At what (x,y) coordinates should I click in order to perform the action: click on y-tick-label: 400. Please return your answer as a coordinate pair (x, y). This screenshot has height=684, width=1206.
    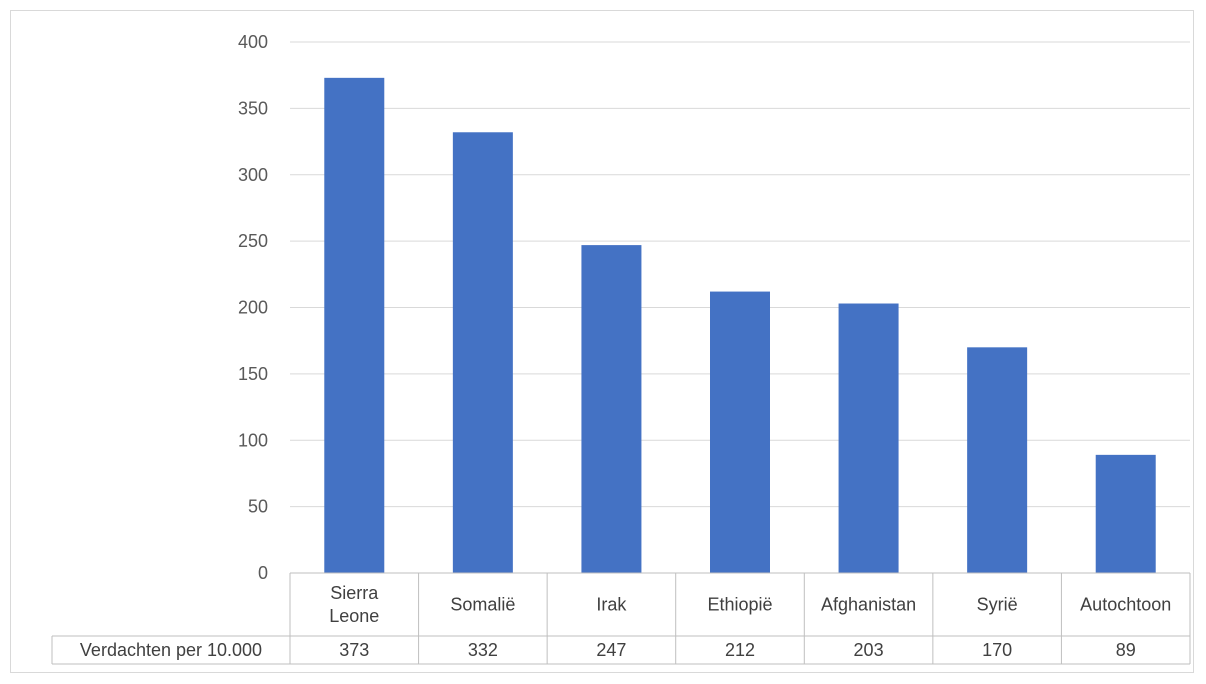
    Looking at the image, I should click on (253, 42).